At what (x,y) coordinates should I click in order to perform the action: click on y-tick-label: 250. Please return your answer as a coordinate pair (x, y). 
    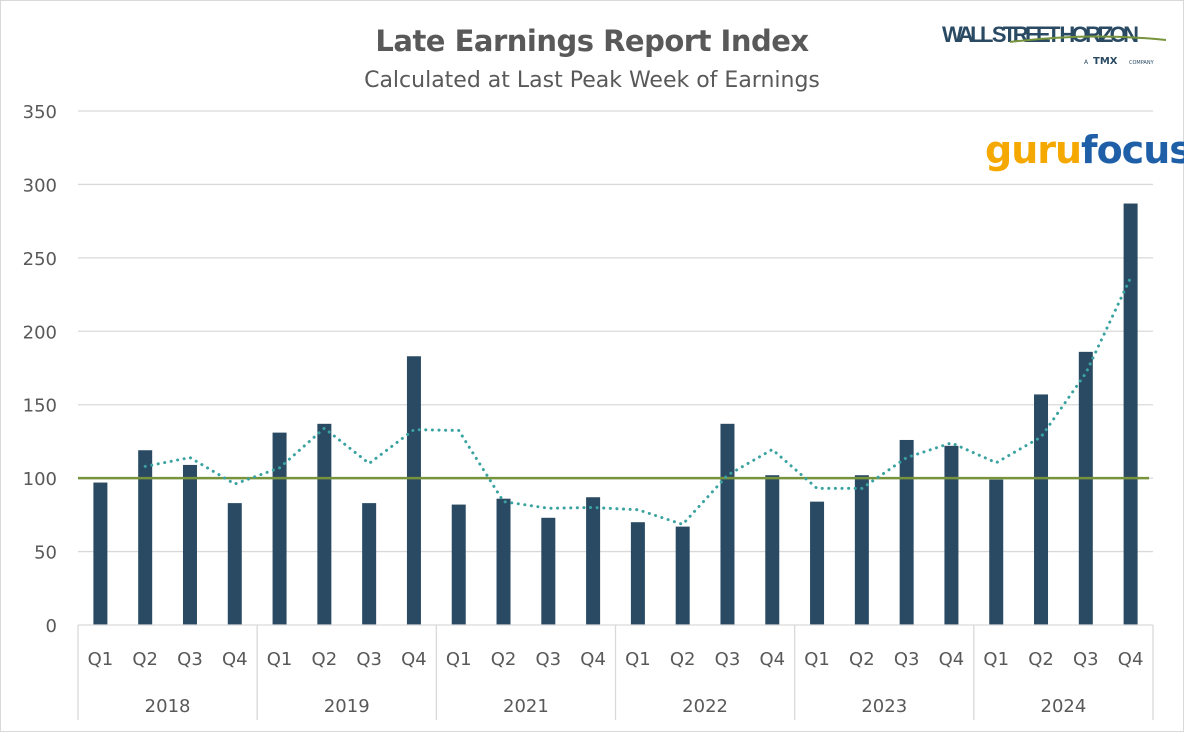
    Looking at the image, I should click on (40, 259).